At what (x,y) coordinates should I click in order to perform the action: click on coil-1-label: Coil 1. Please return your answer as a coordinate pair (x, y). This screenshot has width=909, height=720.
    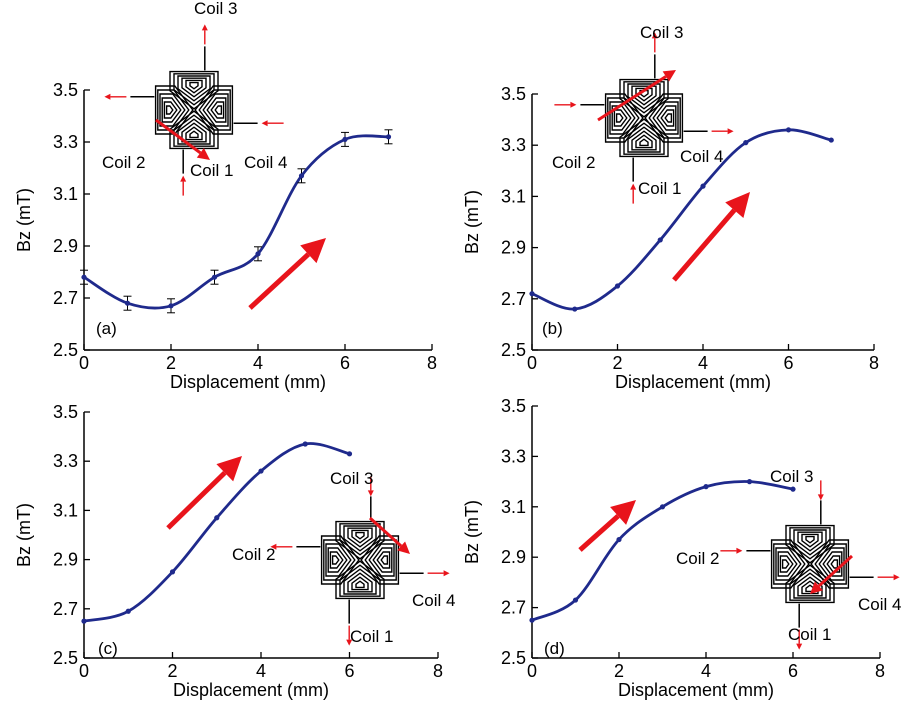
    Looking at the image, I should click on (371, 636).